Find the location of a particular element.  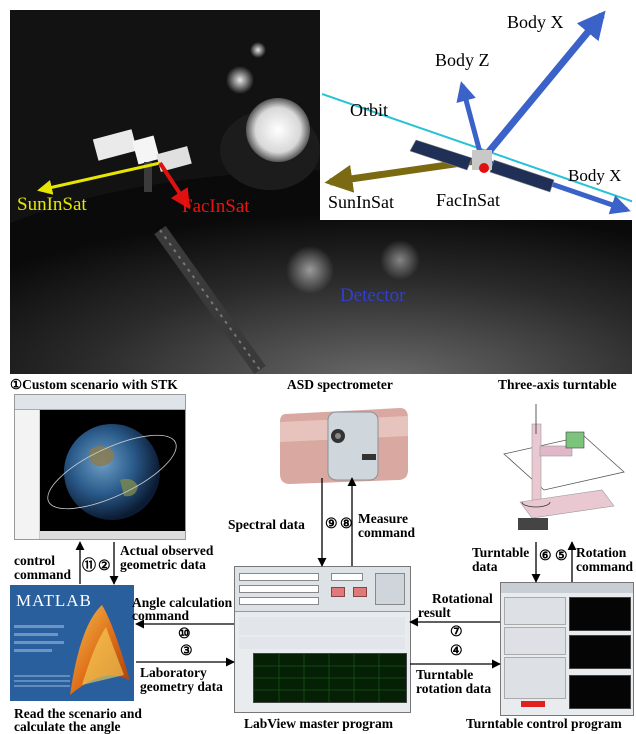

step-3: ③ is located at coordinates (186, 651).